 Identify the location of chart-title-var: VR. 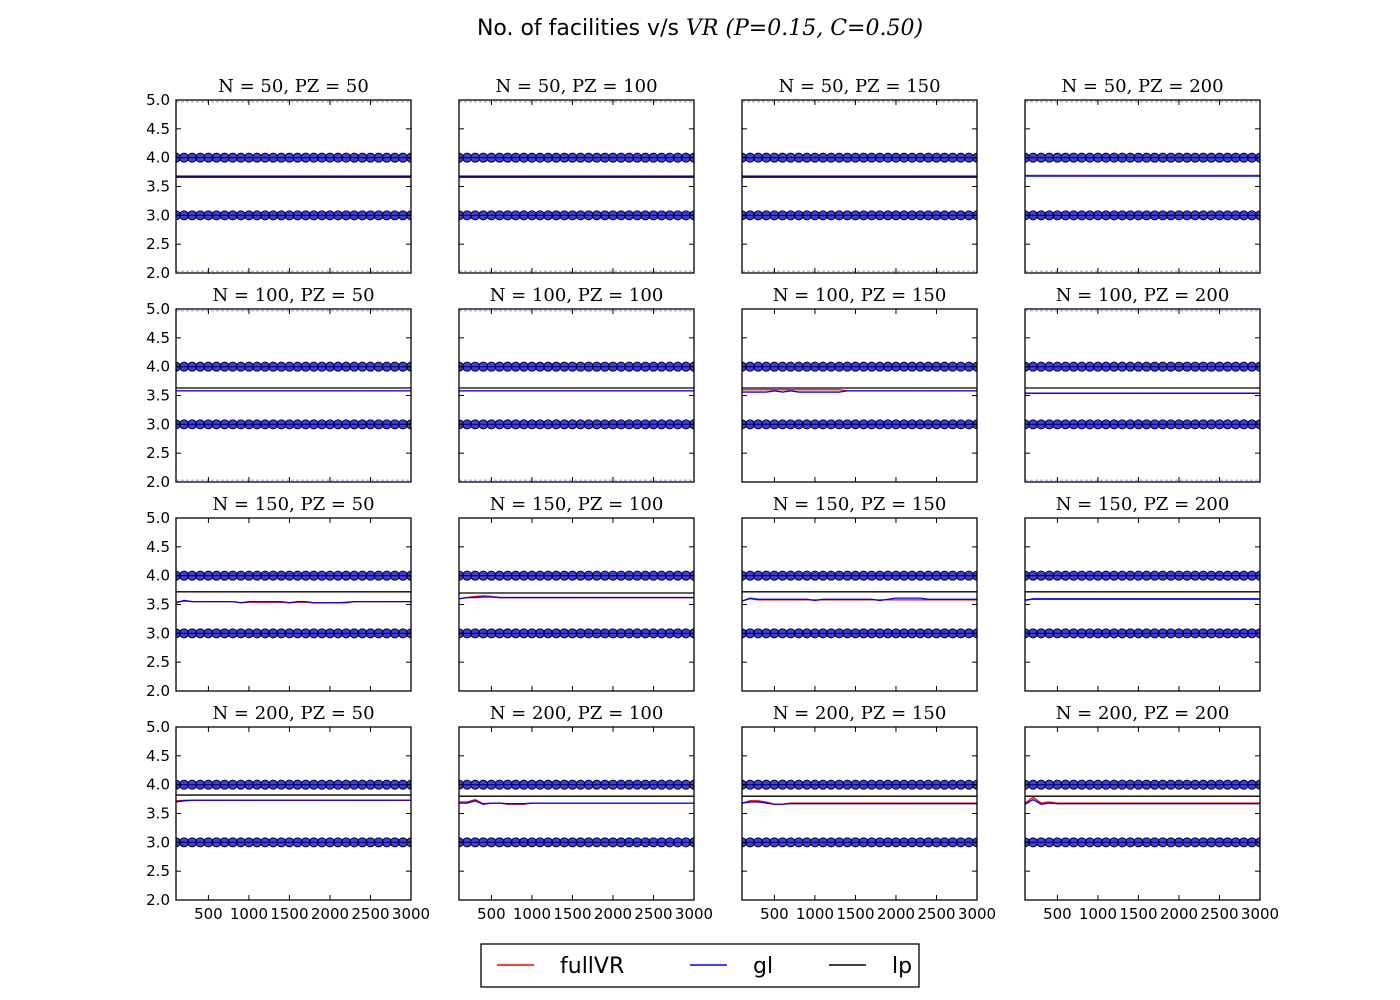
(702, 28).